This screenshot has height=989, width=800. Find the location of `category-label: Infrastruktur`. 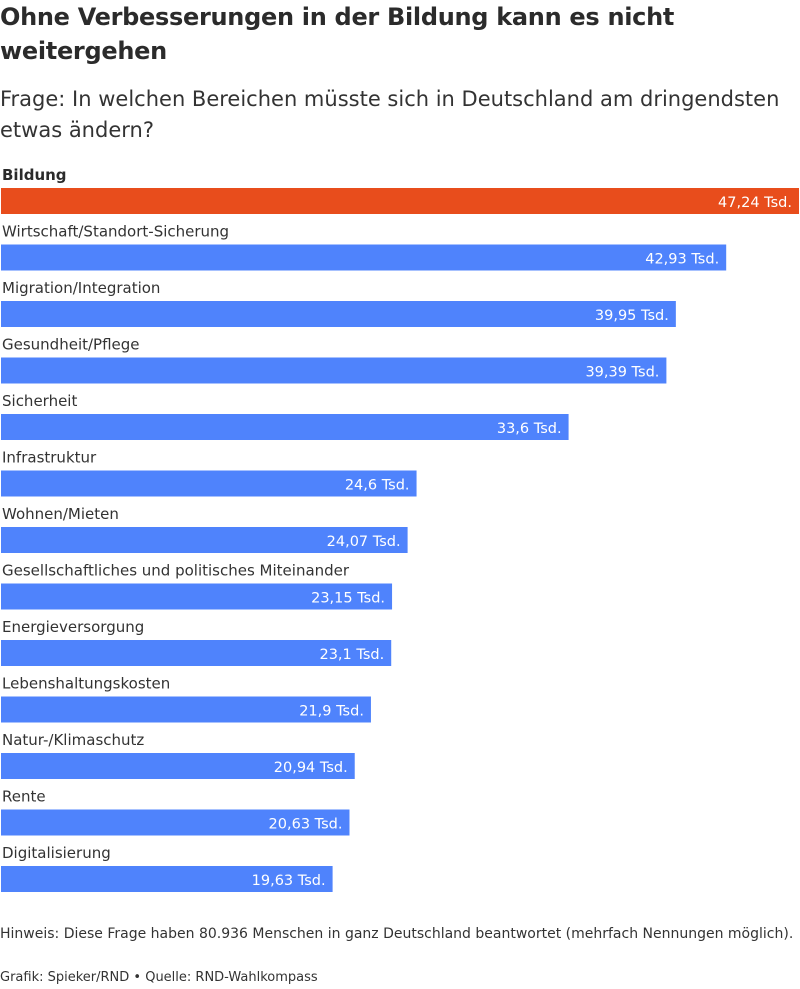

category-label: Infrastruktur is located at coordinates (49, 458).